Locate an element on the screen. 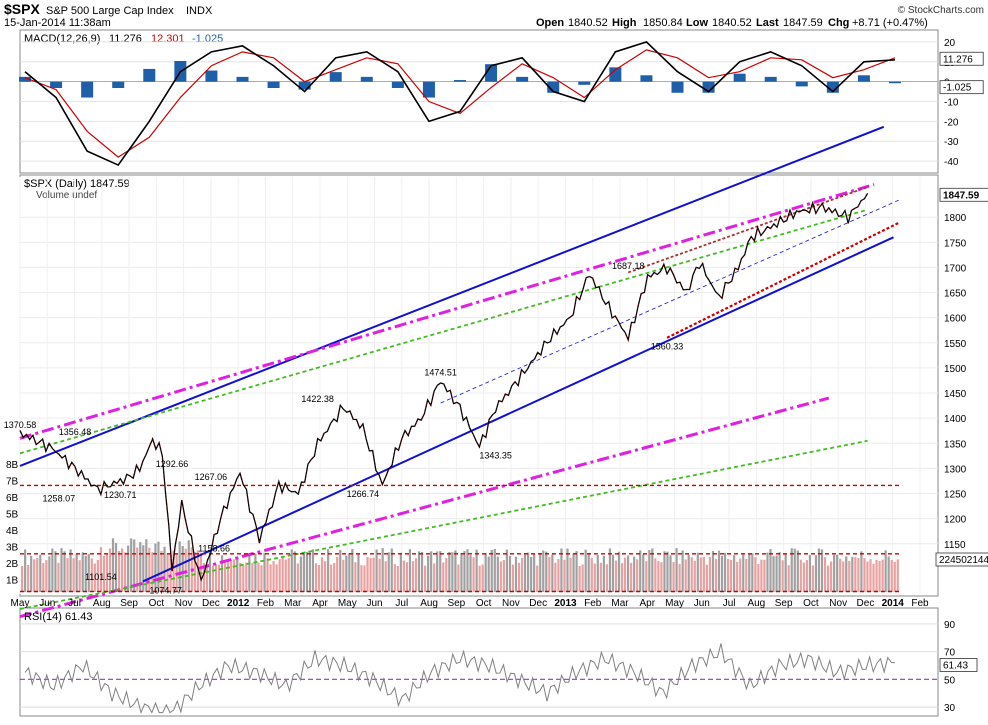 Image resolution: width=988 pixels, height=725 pixels. trendline-red-wedge-upper is located at coordinates (747, 230).